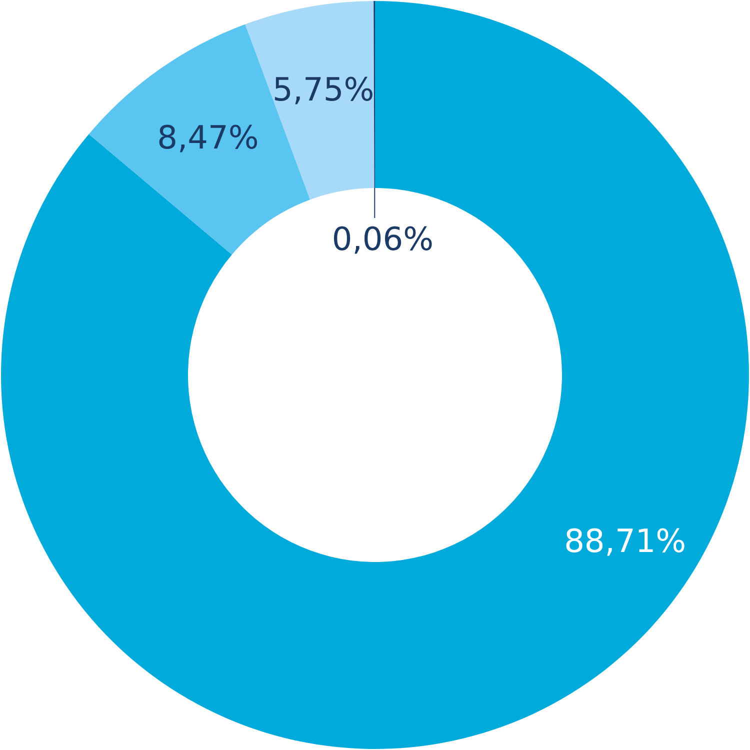 This screenshot has width=750, height=750. What do you see at coordinates (625, 541) in the screenshot?
I see `data-label: 88,71%` at bounding box center [625, 541].